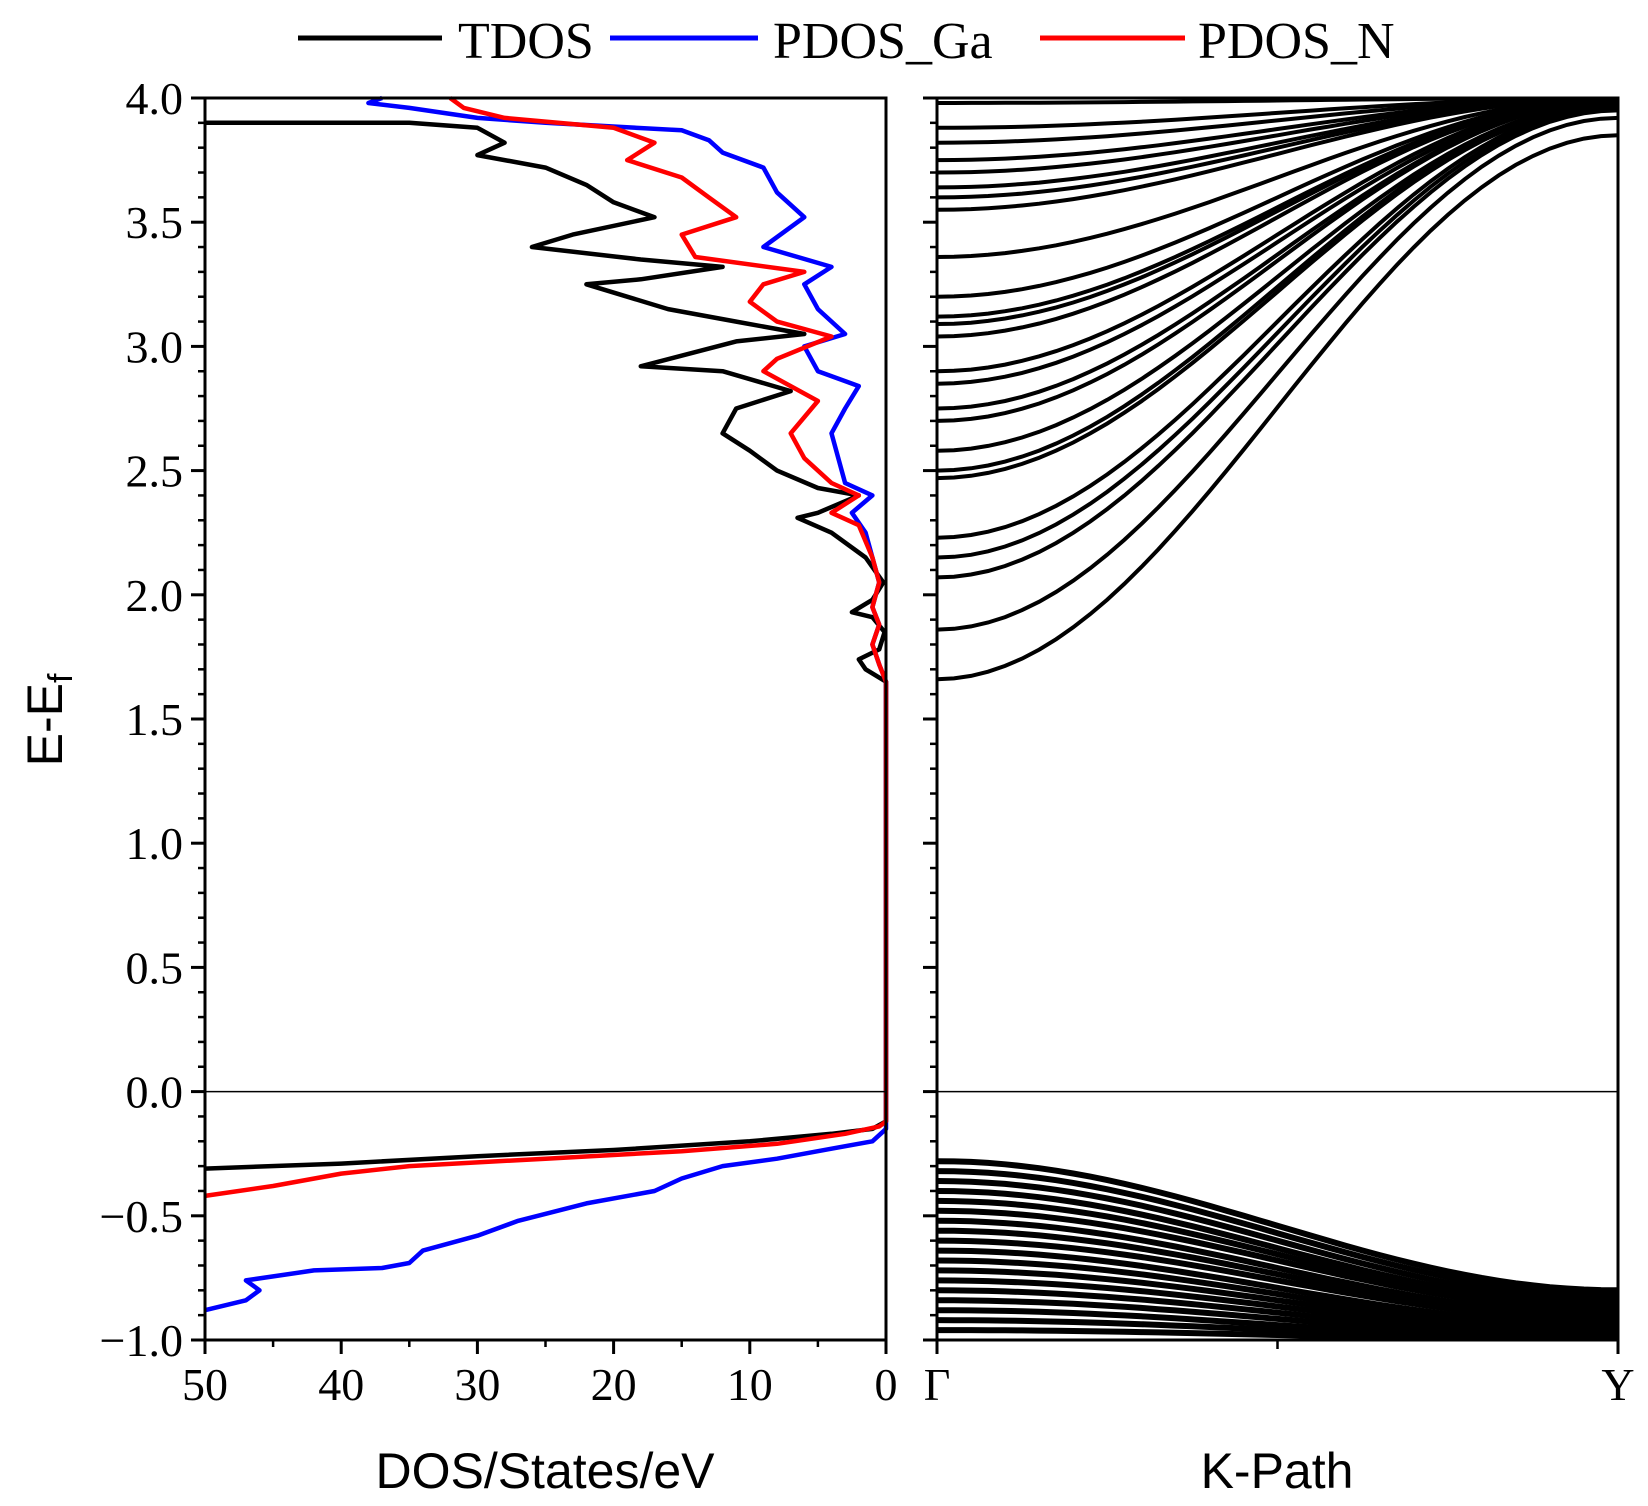 The image size is (1648, 1506). I want to click on dos-y-ticks: −1.0 −0.5 0.0 0.5 1.0 1.5 2.0 2.5 3.0 3.5 4.0, so click(152, 719).